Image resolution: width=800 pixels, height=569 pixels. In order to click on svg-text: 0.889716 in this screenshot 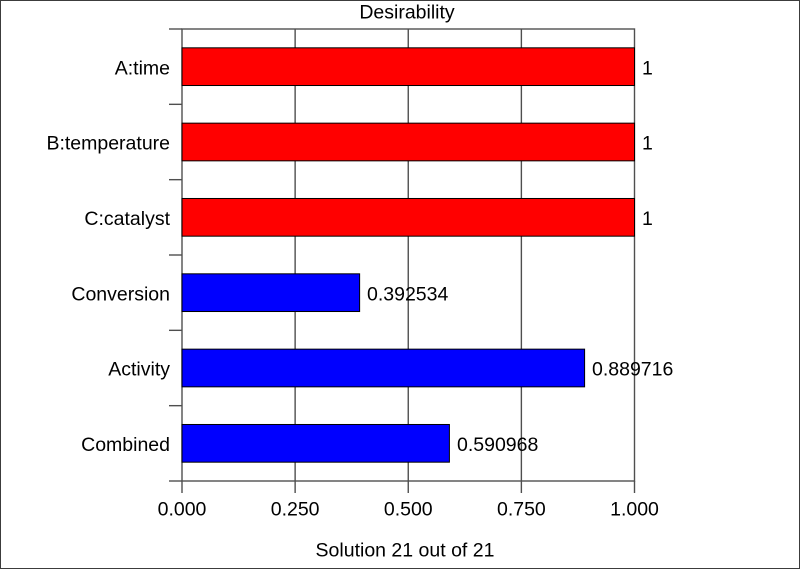, I will do `click(632, 370)`.